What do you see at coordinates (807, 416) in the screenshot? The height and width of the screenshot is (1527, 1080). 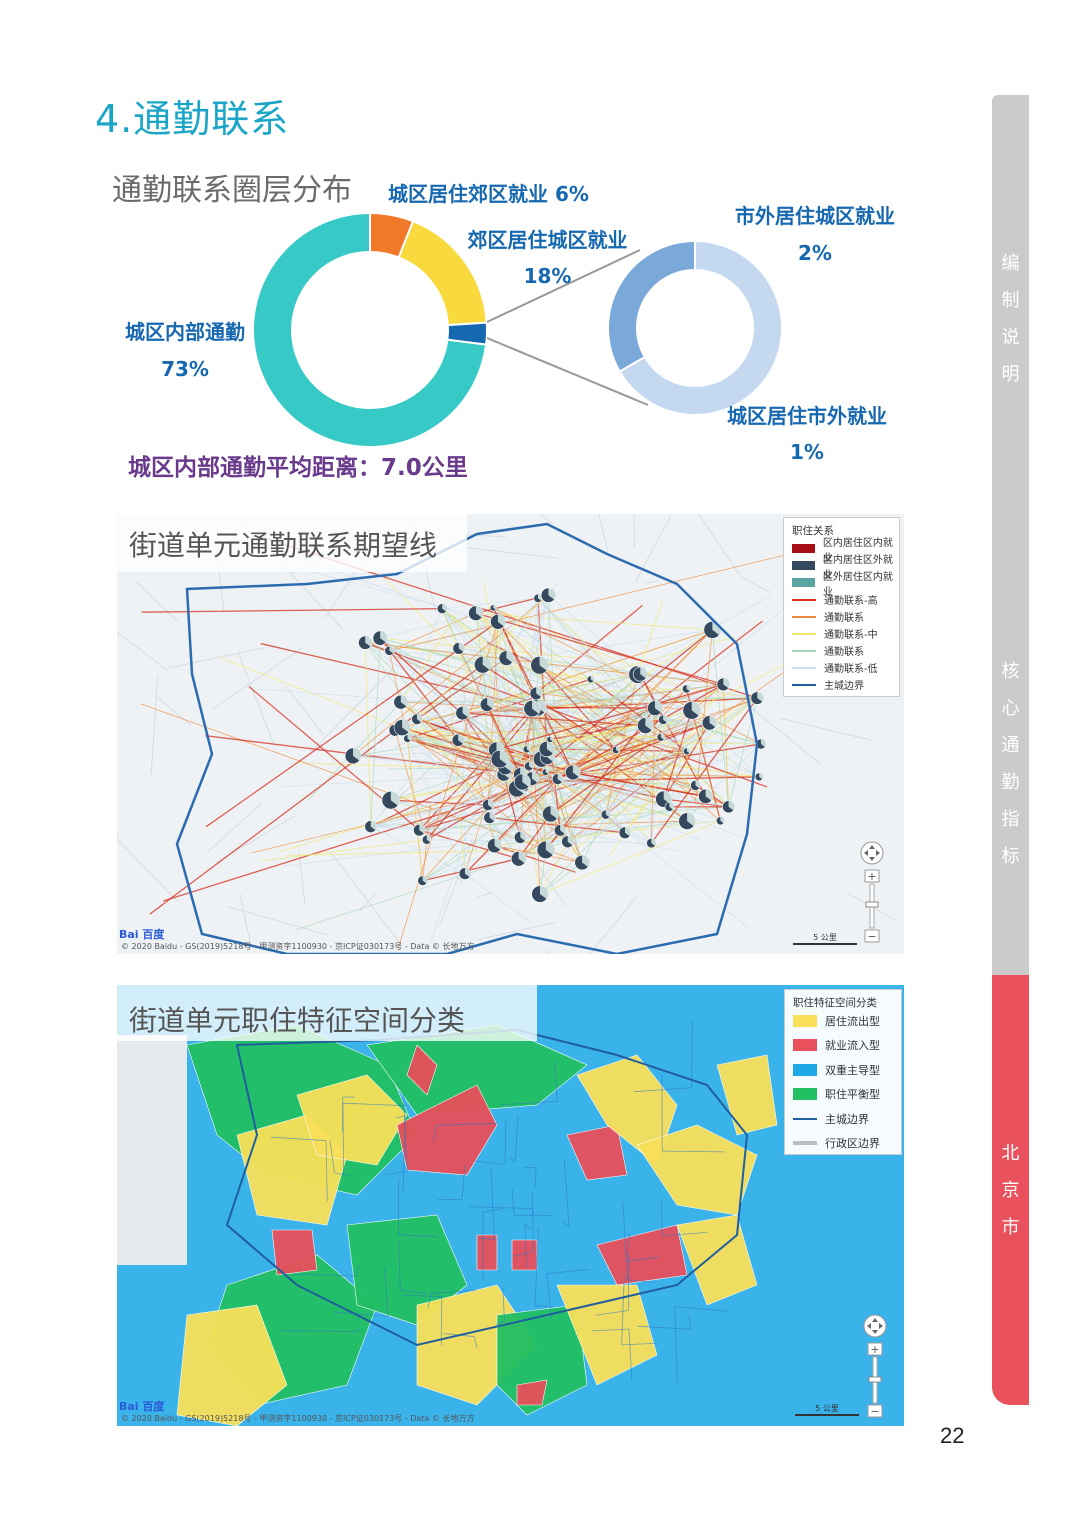 I see `label-city-to-out-name: 城区居住市外就业` at bounding box center [807, 416].